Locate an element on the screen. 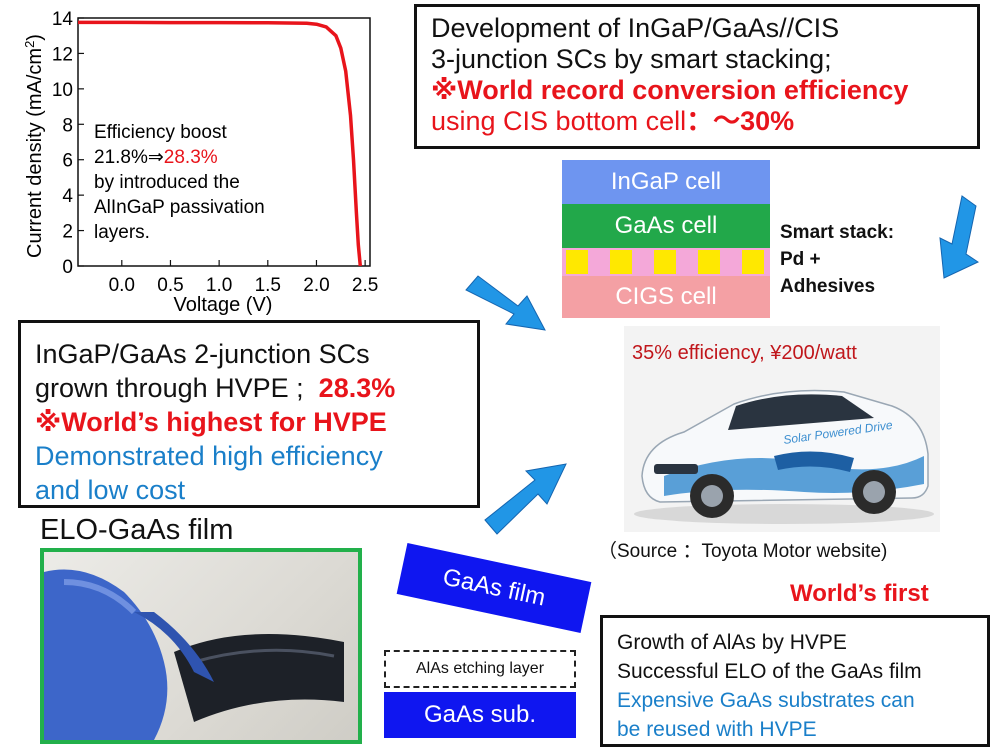  smart-stack-label: Smart stack: Pd + Adhesives is located at coordinates (837, 259).